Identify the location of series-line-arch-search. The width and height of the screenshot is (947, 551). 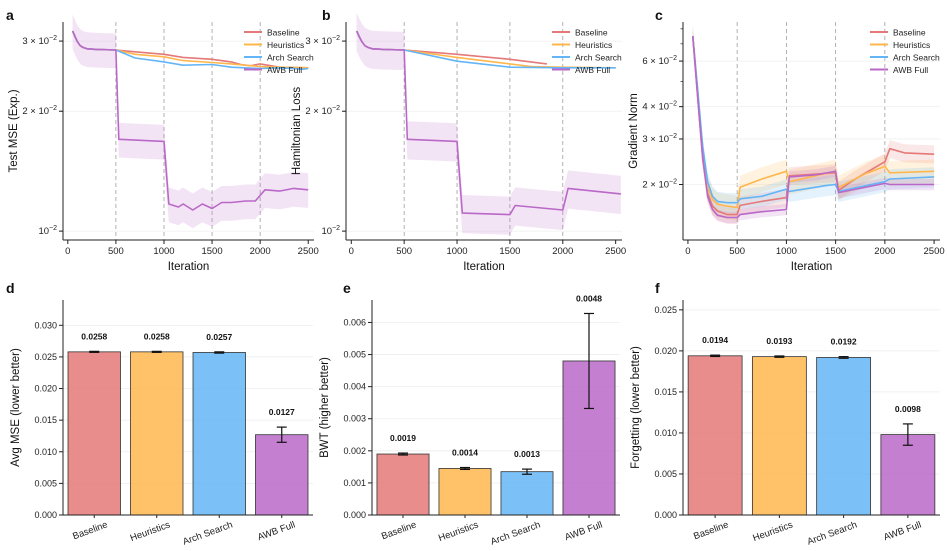
(813, 120).